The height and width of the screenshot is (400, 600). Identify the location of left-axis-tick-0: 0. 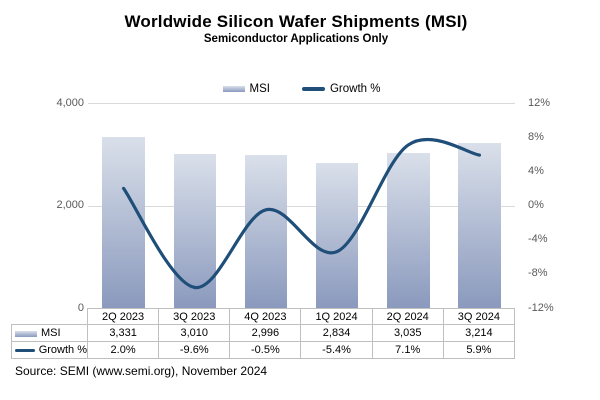
(80, 308).